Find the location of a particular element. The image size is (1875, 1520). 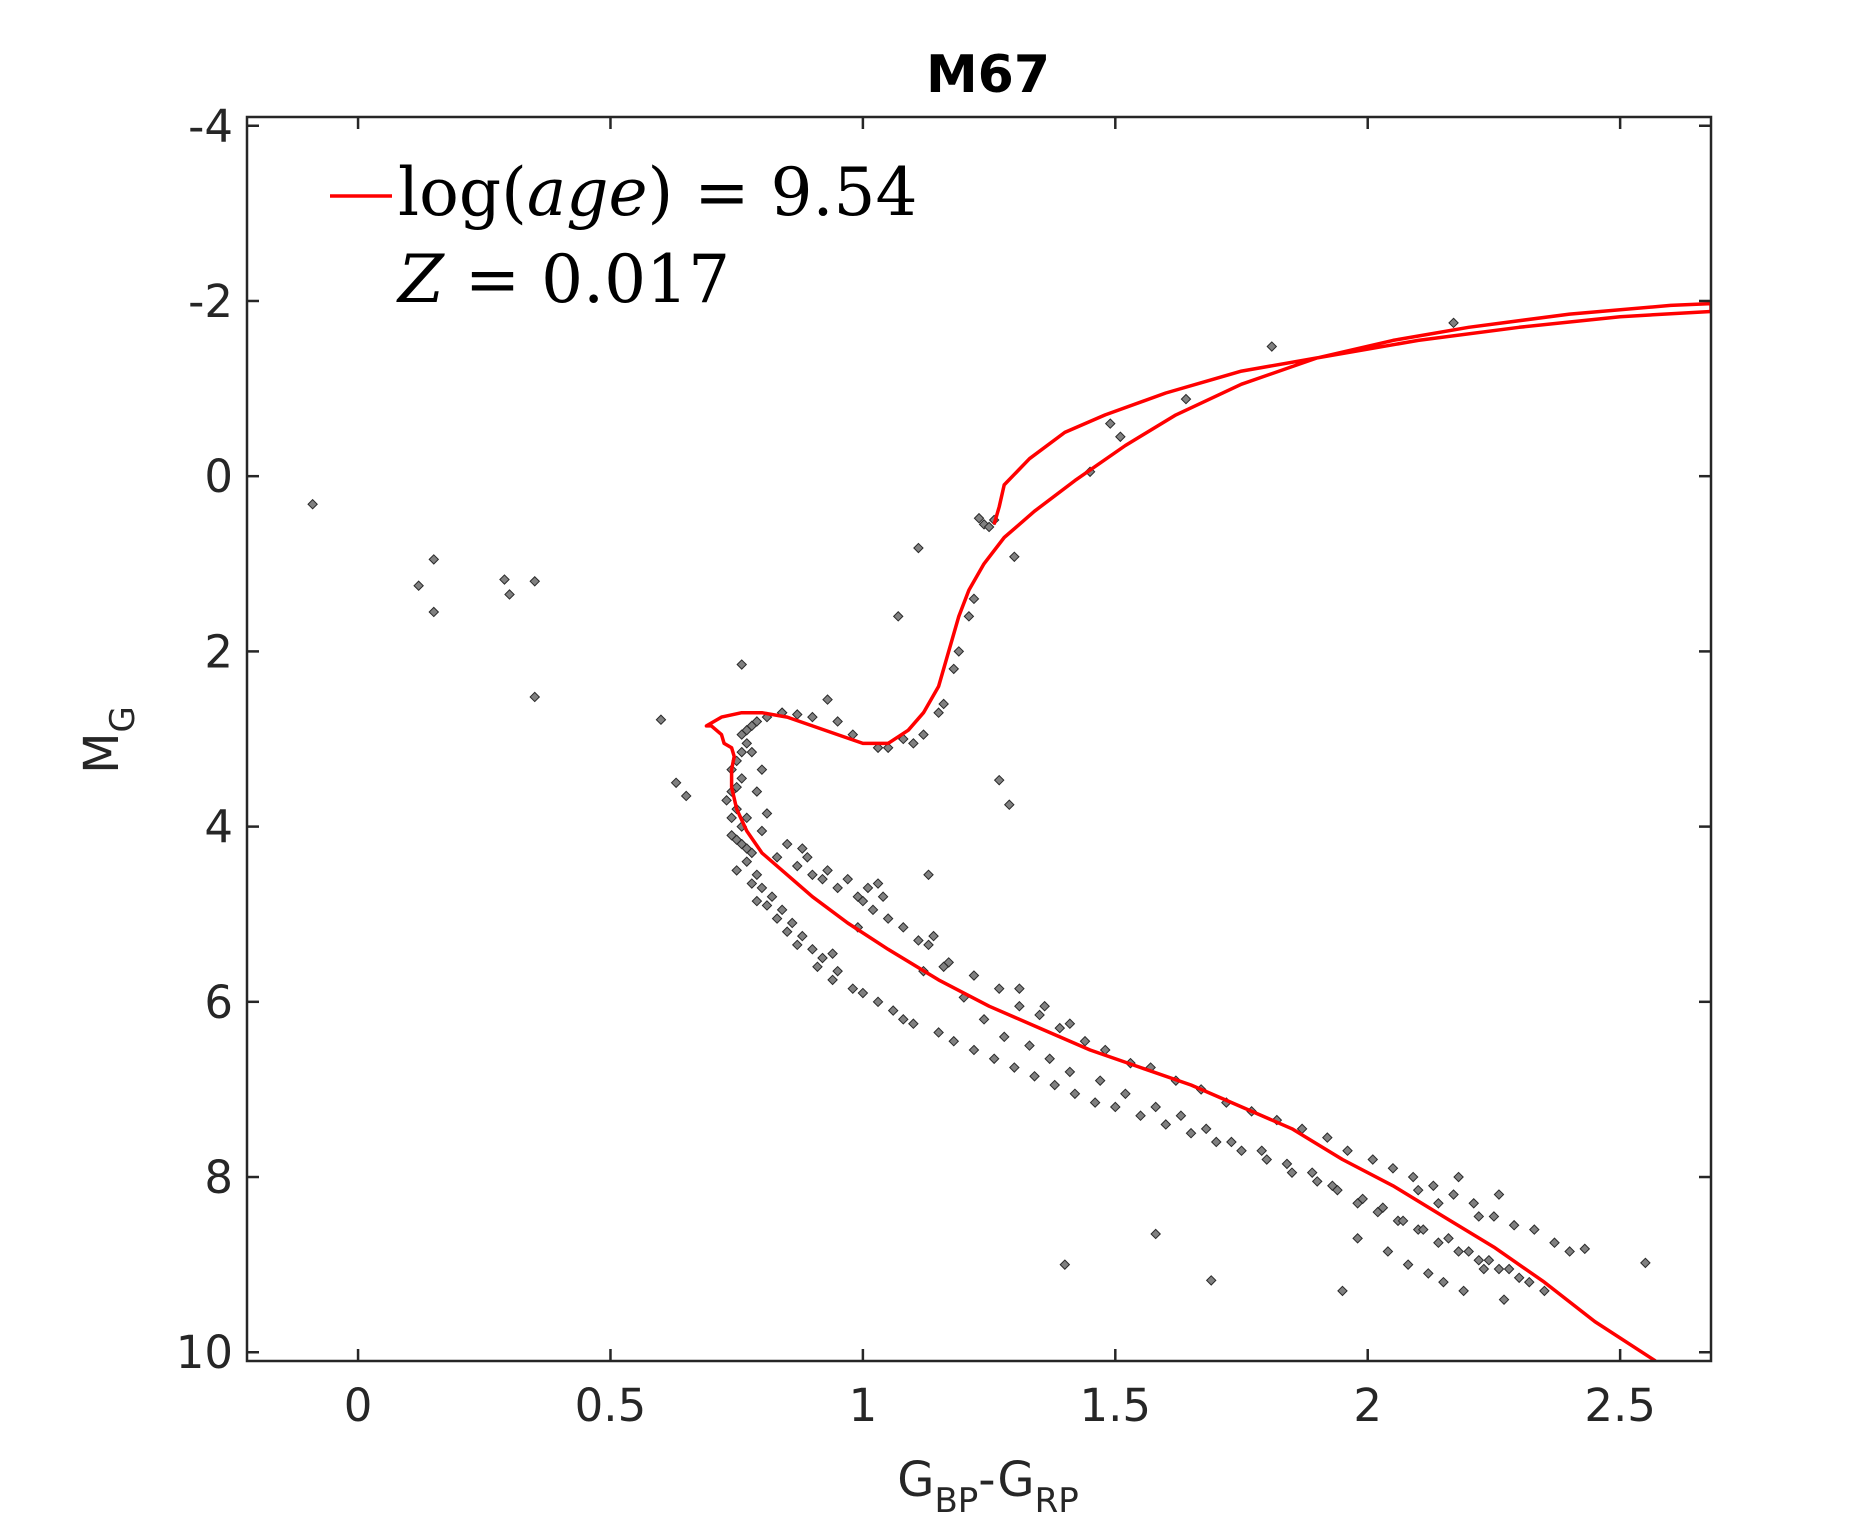

legend-age-pre: log( is located at coordinates (462, 192).